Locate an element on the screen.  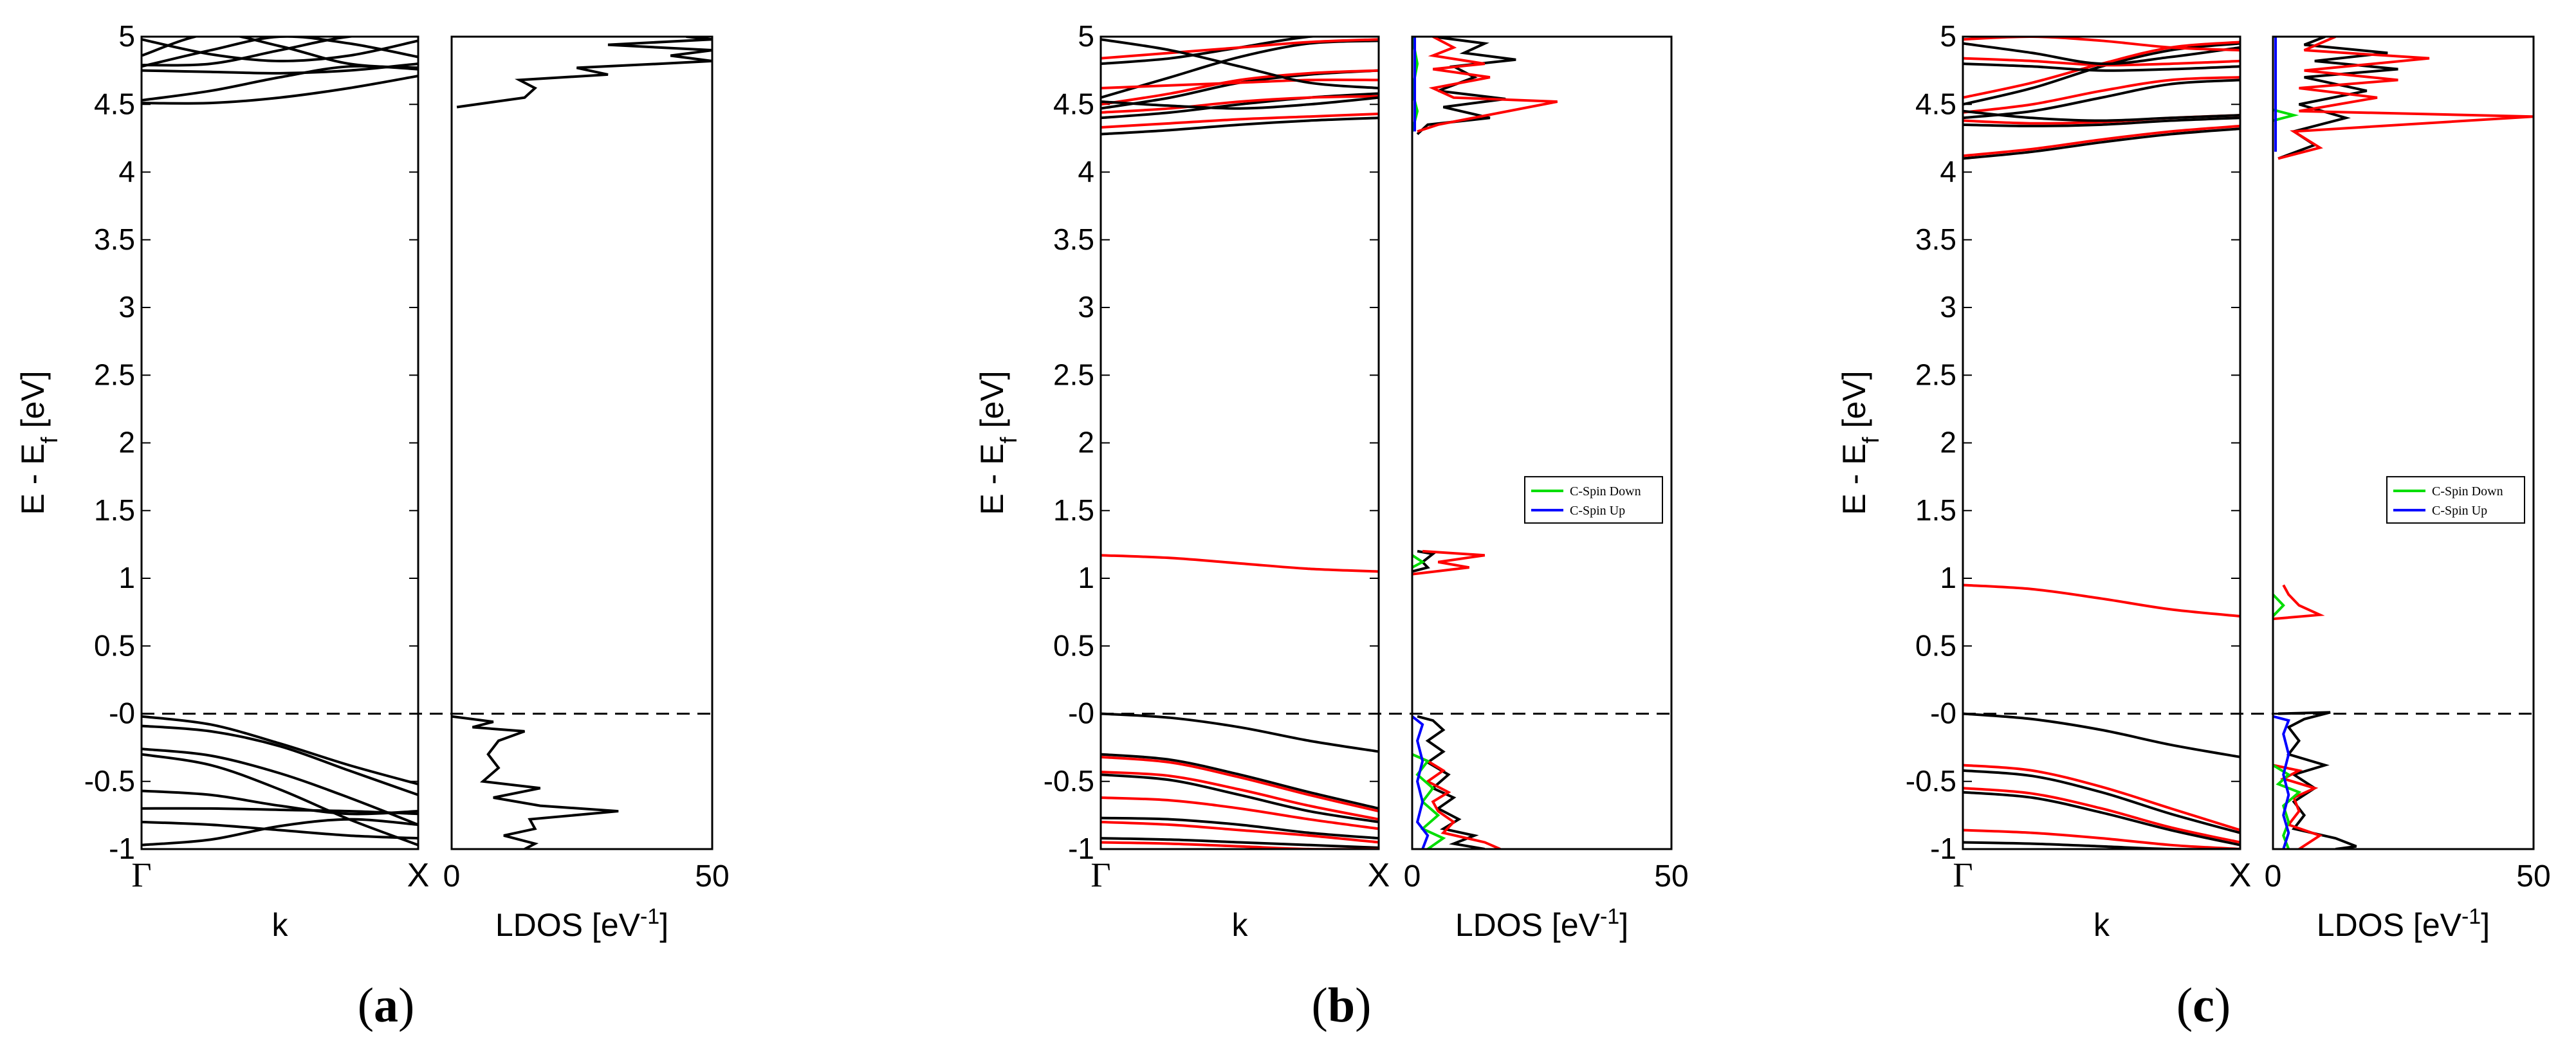
y-tick-label: 0.5 is located at coordinates (1935, 645).